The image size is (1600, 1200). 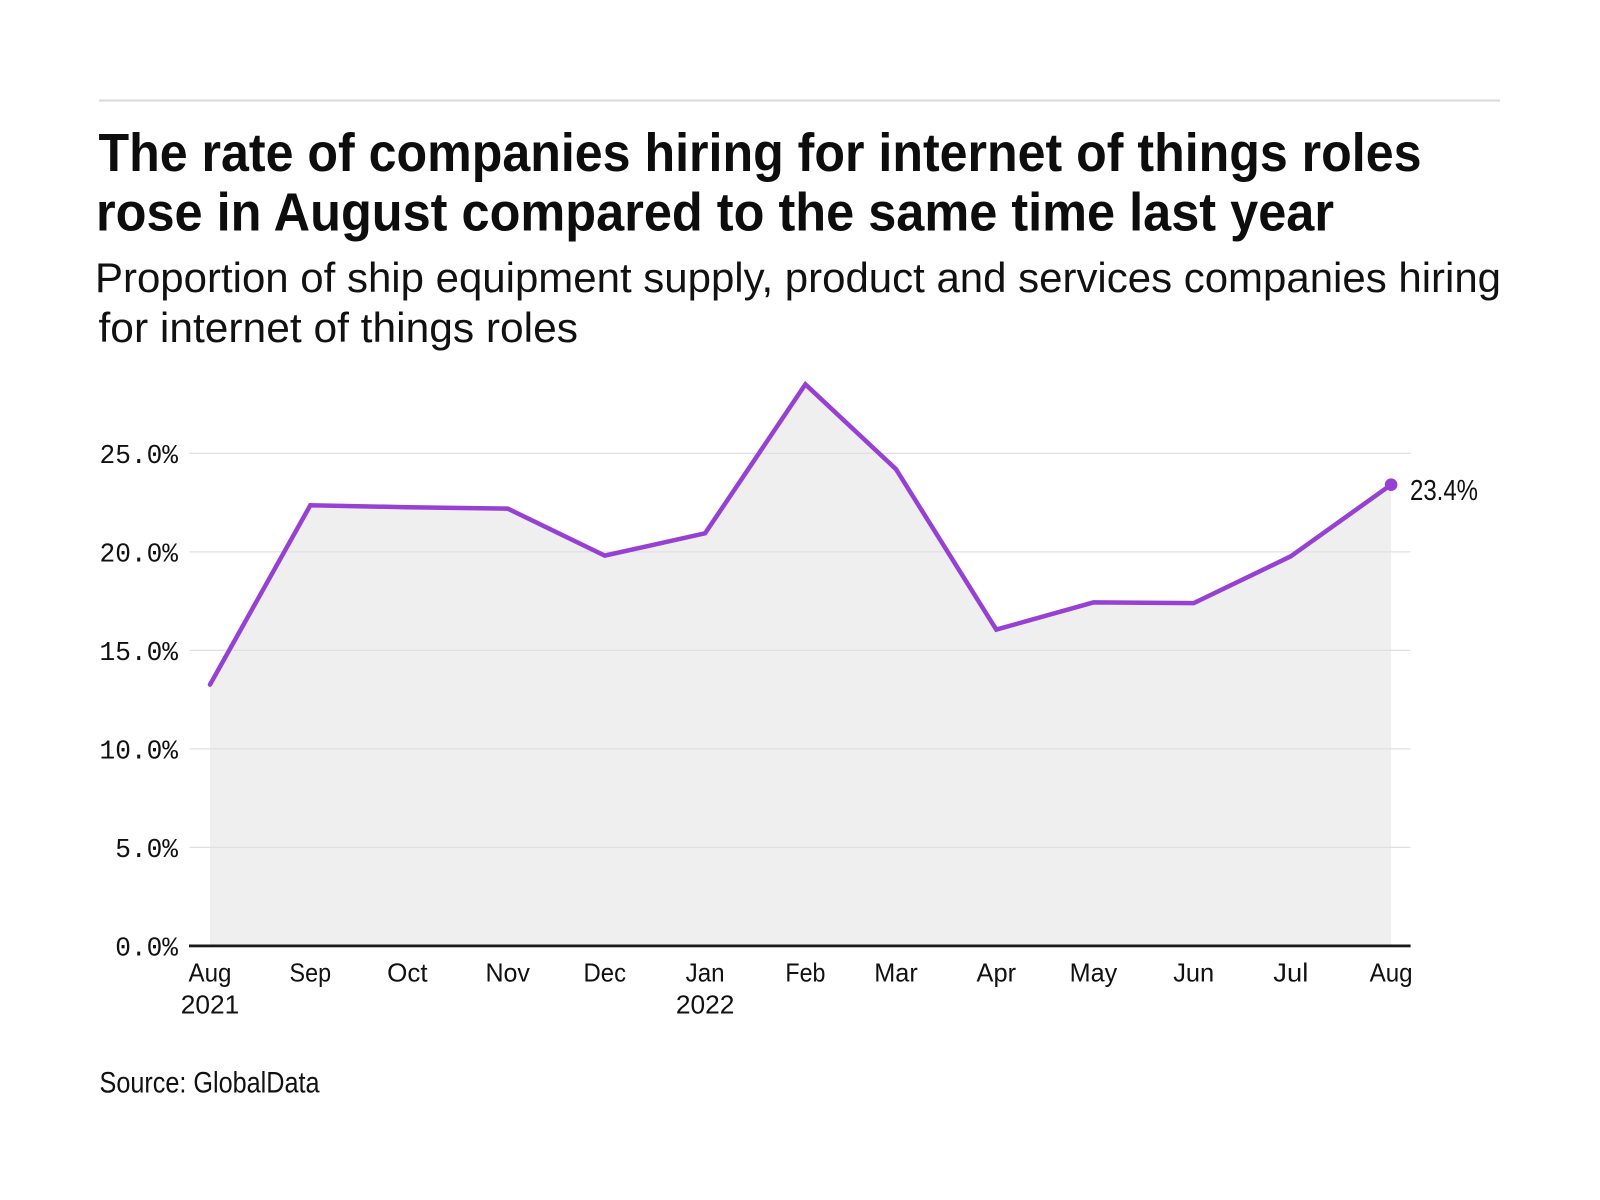 I want to click on svg-text: Dec, so click(x=605, y=972).